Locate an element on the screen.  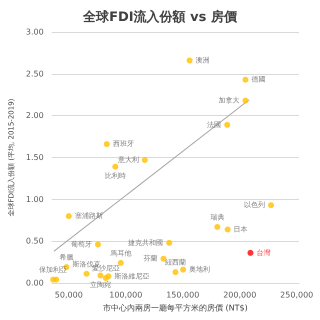
x-tick-label: 250,000 is located at coordinates (297, 295).